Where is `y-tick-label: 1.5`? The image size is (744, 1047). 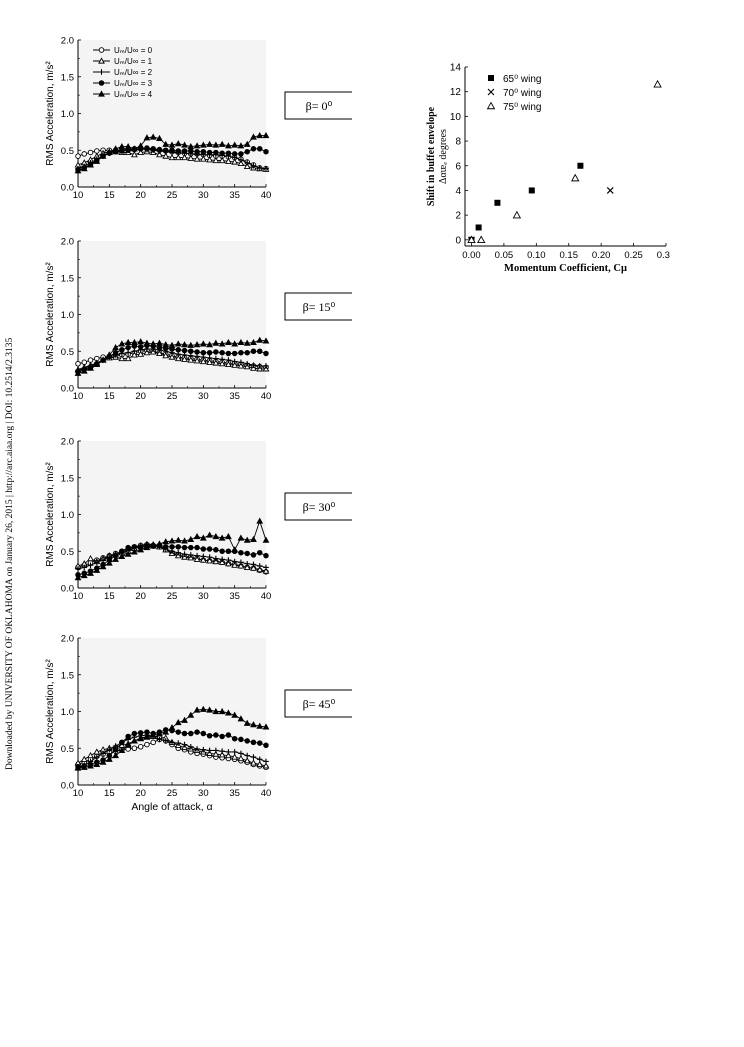 y-tick-label: 1.5 is located at coordinates (67, 675).